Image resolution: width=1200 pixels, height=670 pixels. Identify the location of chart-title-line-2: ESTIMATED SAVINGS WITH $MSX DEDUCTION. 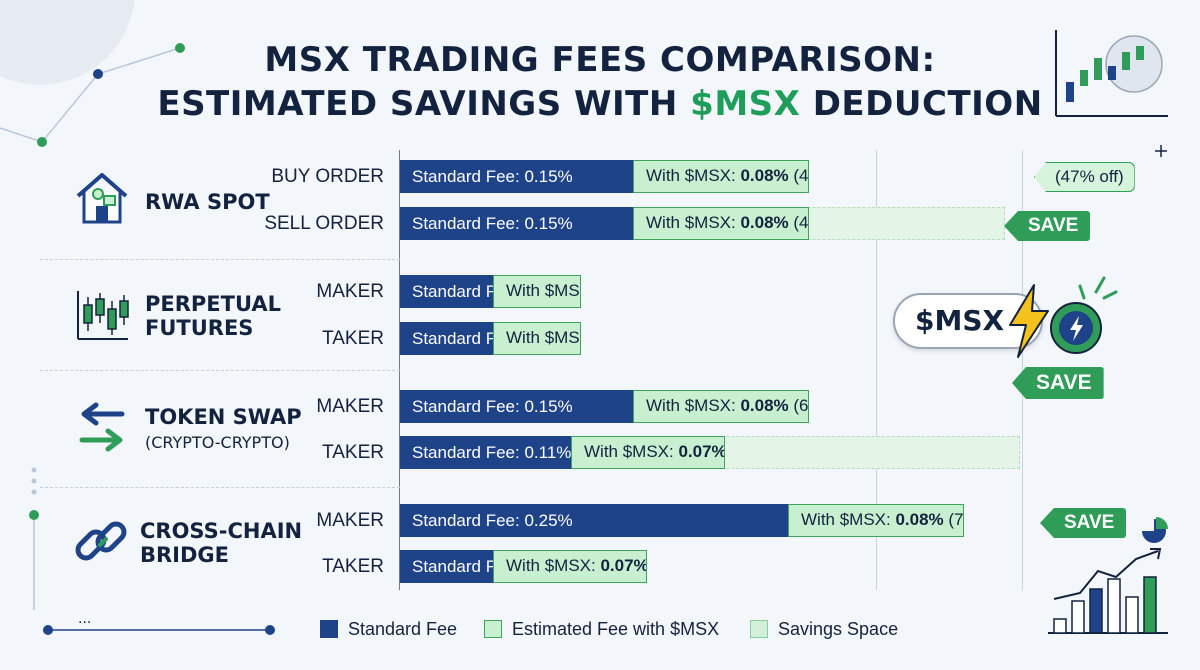
(600, 104).